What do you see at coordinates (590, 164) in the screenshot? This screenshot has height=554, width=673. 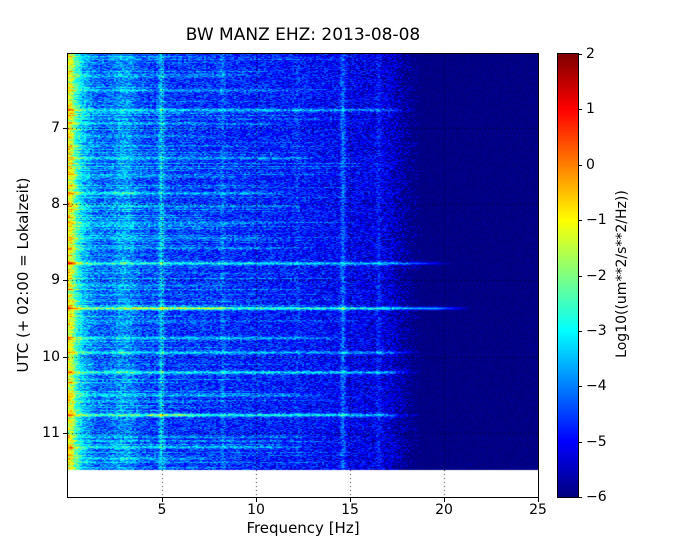 I see `colorbar-tick-label: 0` at bounding box center [590, 164].